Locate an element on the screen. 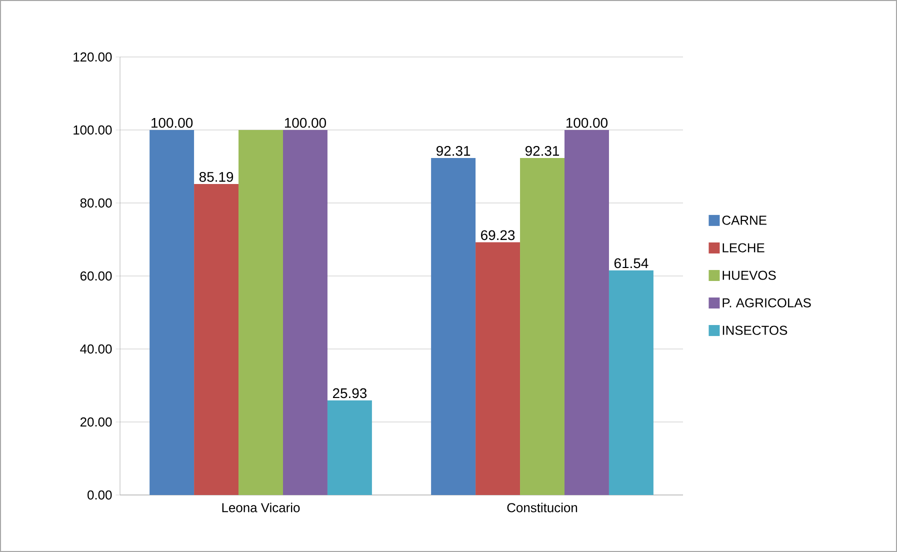 The width and height of the screenshot is (897, 552). y-tick-label: 120.00 is located at coordinates (93, 57).